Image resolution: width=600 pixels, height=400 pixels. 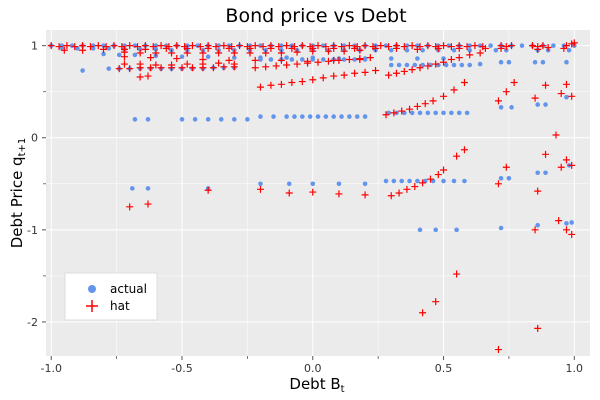 What do you see at coordinates (343, 389) in the screenshot?
I see `x-axis-label-sub: t` at bounding box center [343, 389].